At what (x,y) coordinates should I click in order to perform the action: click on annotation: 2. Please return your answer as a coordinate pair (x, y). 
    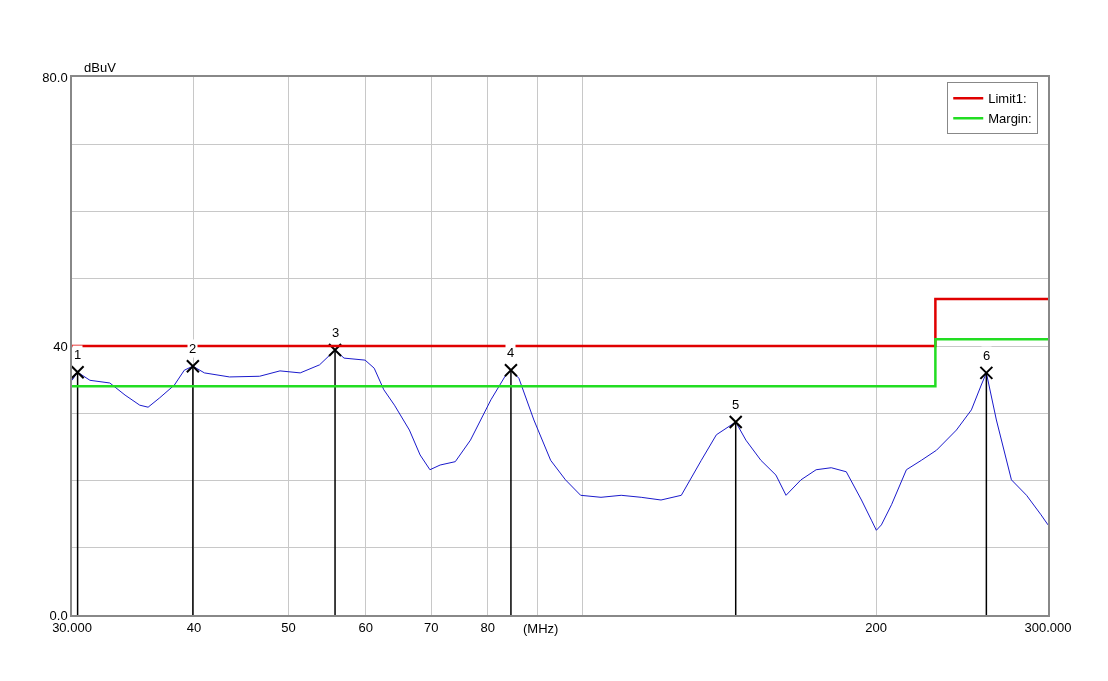
    Looking at the image, I should click on (193, 348).